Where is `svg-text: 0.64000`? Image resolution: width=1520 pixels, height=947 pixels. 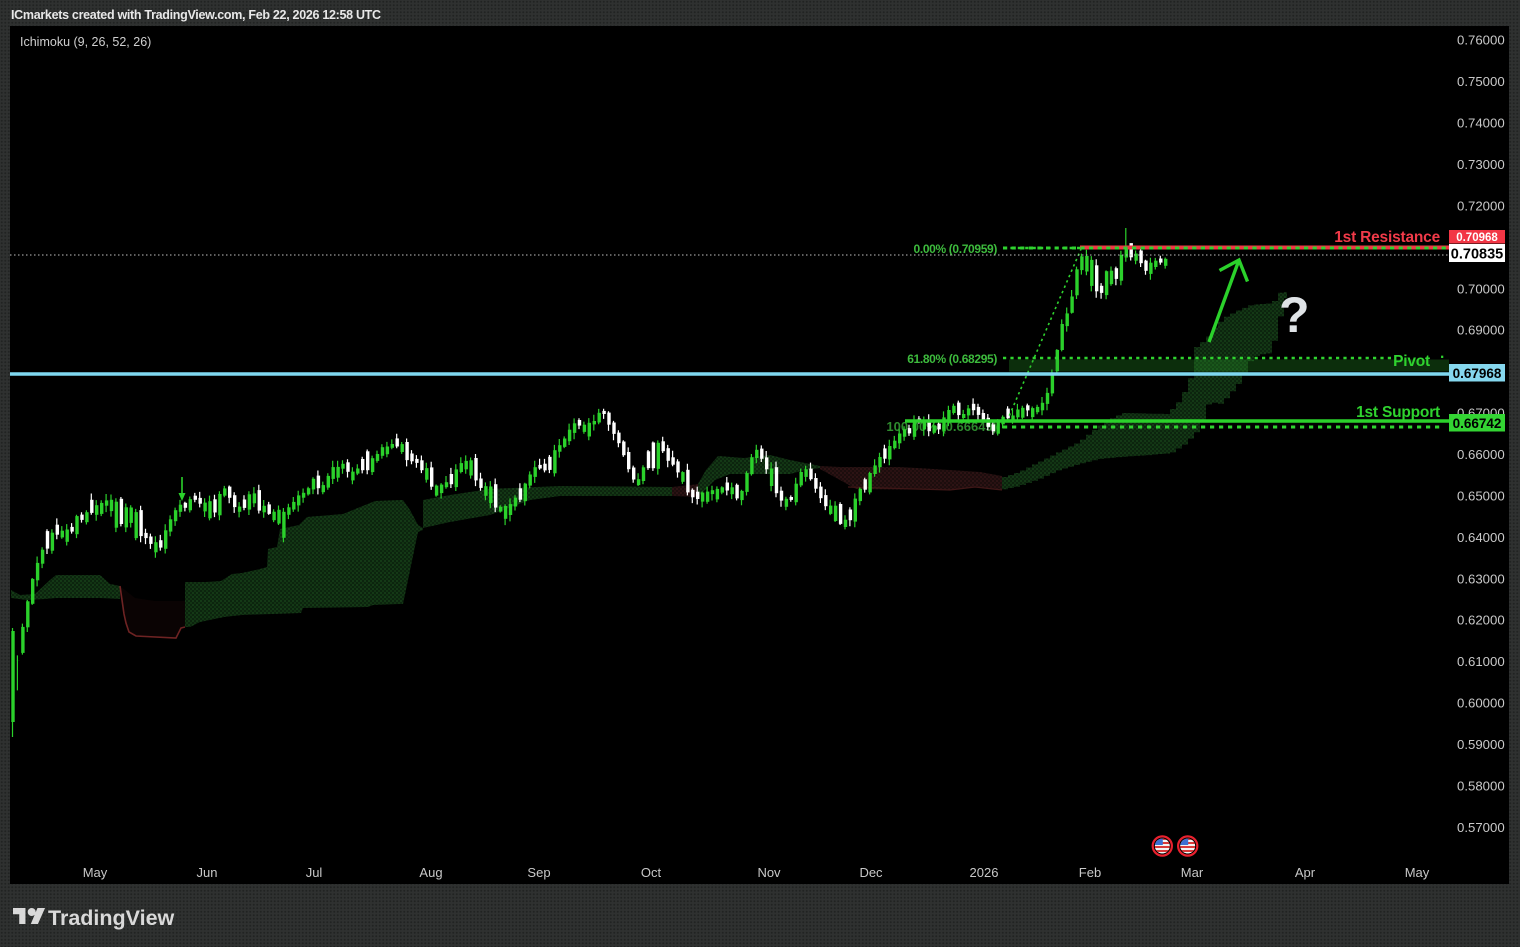
svg-text: 0.64000 is located at coordinates (1481, 537).